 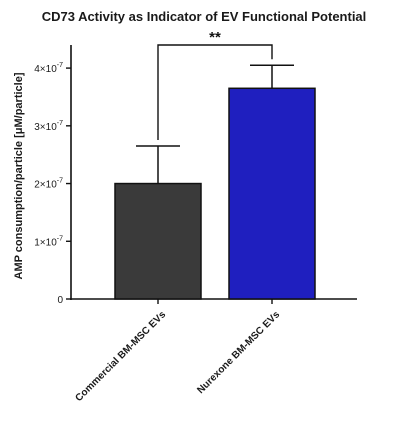 What do you see at coordinates (48, 184) in the screenshot?
I see `y-tick-label: 2×10⁻⁷` at bounding box center [48, 184].